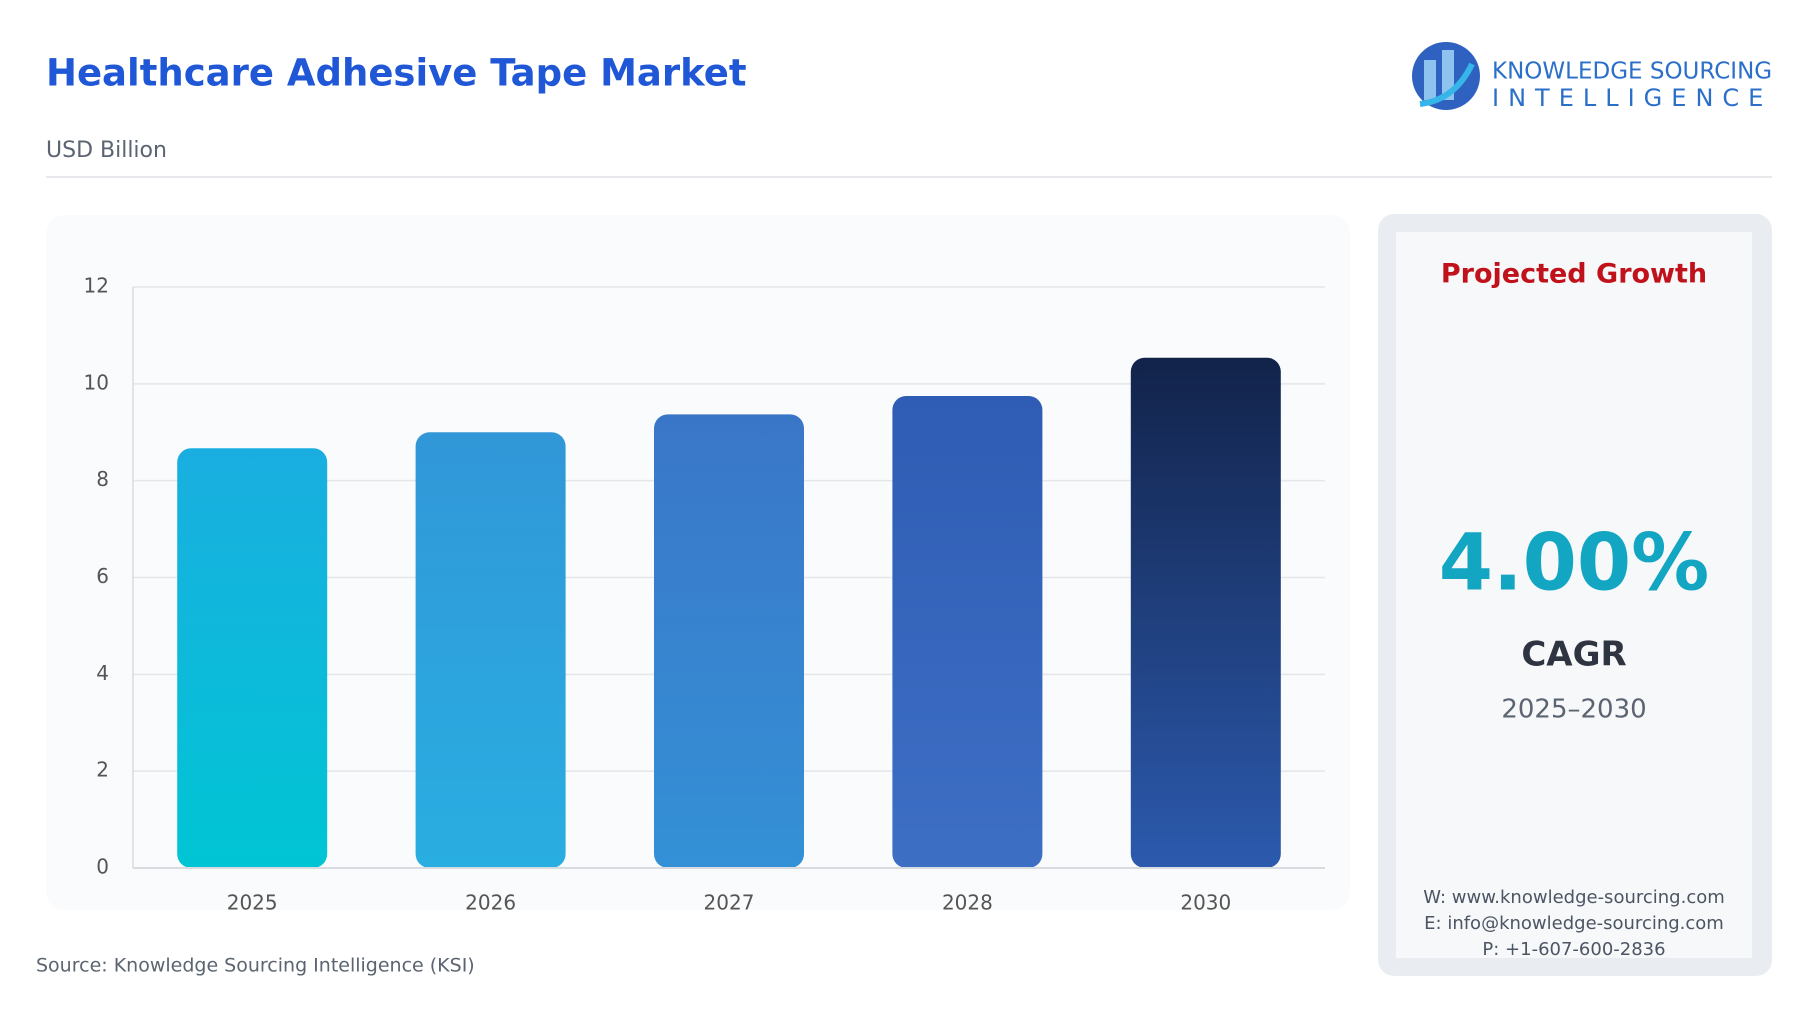 Image resolution: width=1800 pixels, height=1016 pixels. I want to click on chart-title: Healthcare Adhesive Tape Market, so click(396, 73).